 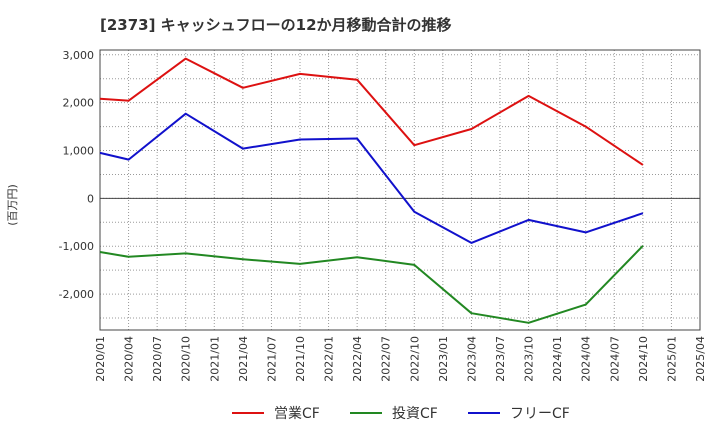 I want to click on legend-label: 営業CF, so click(x=297, y=414).